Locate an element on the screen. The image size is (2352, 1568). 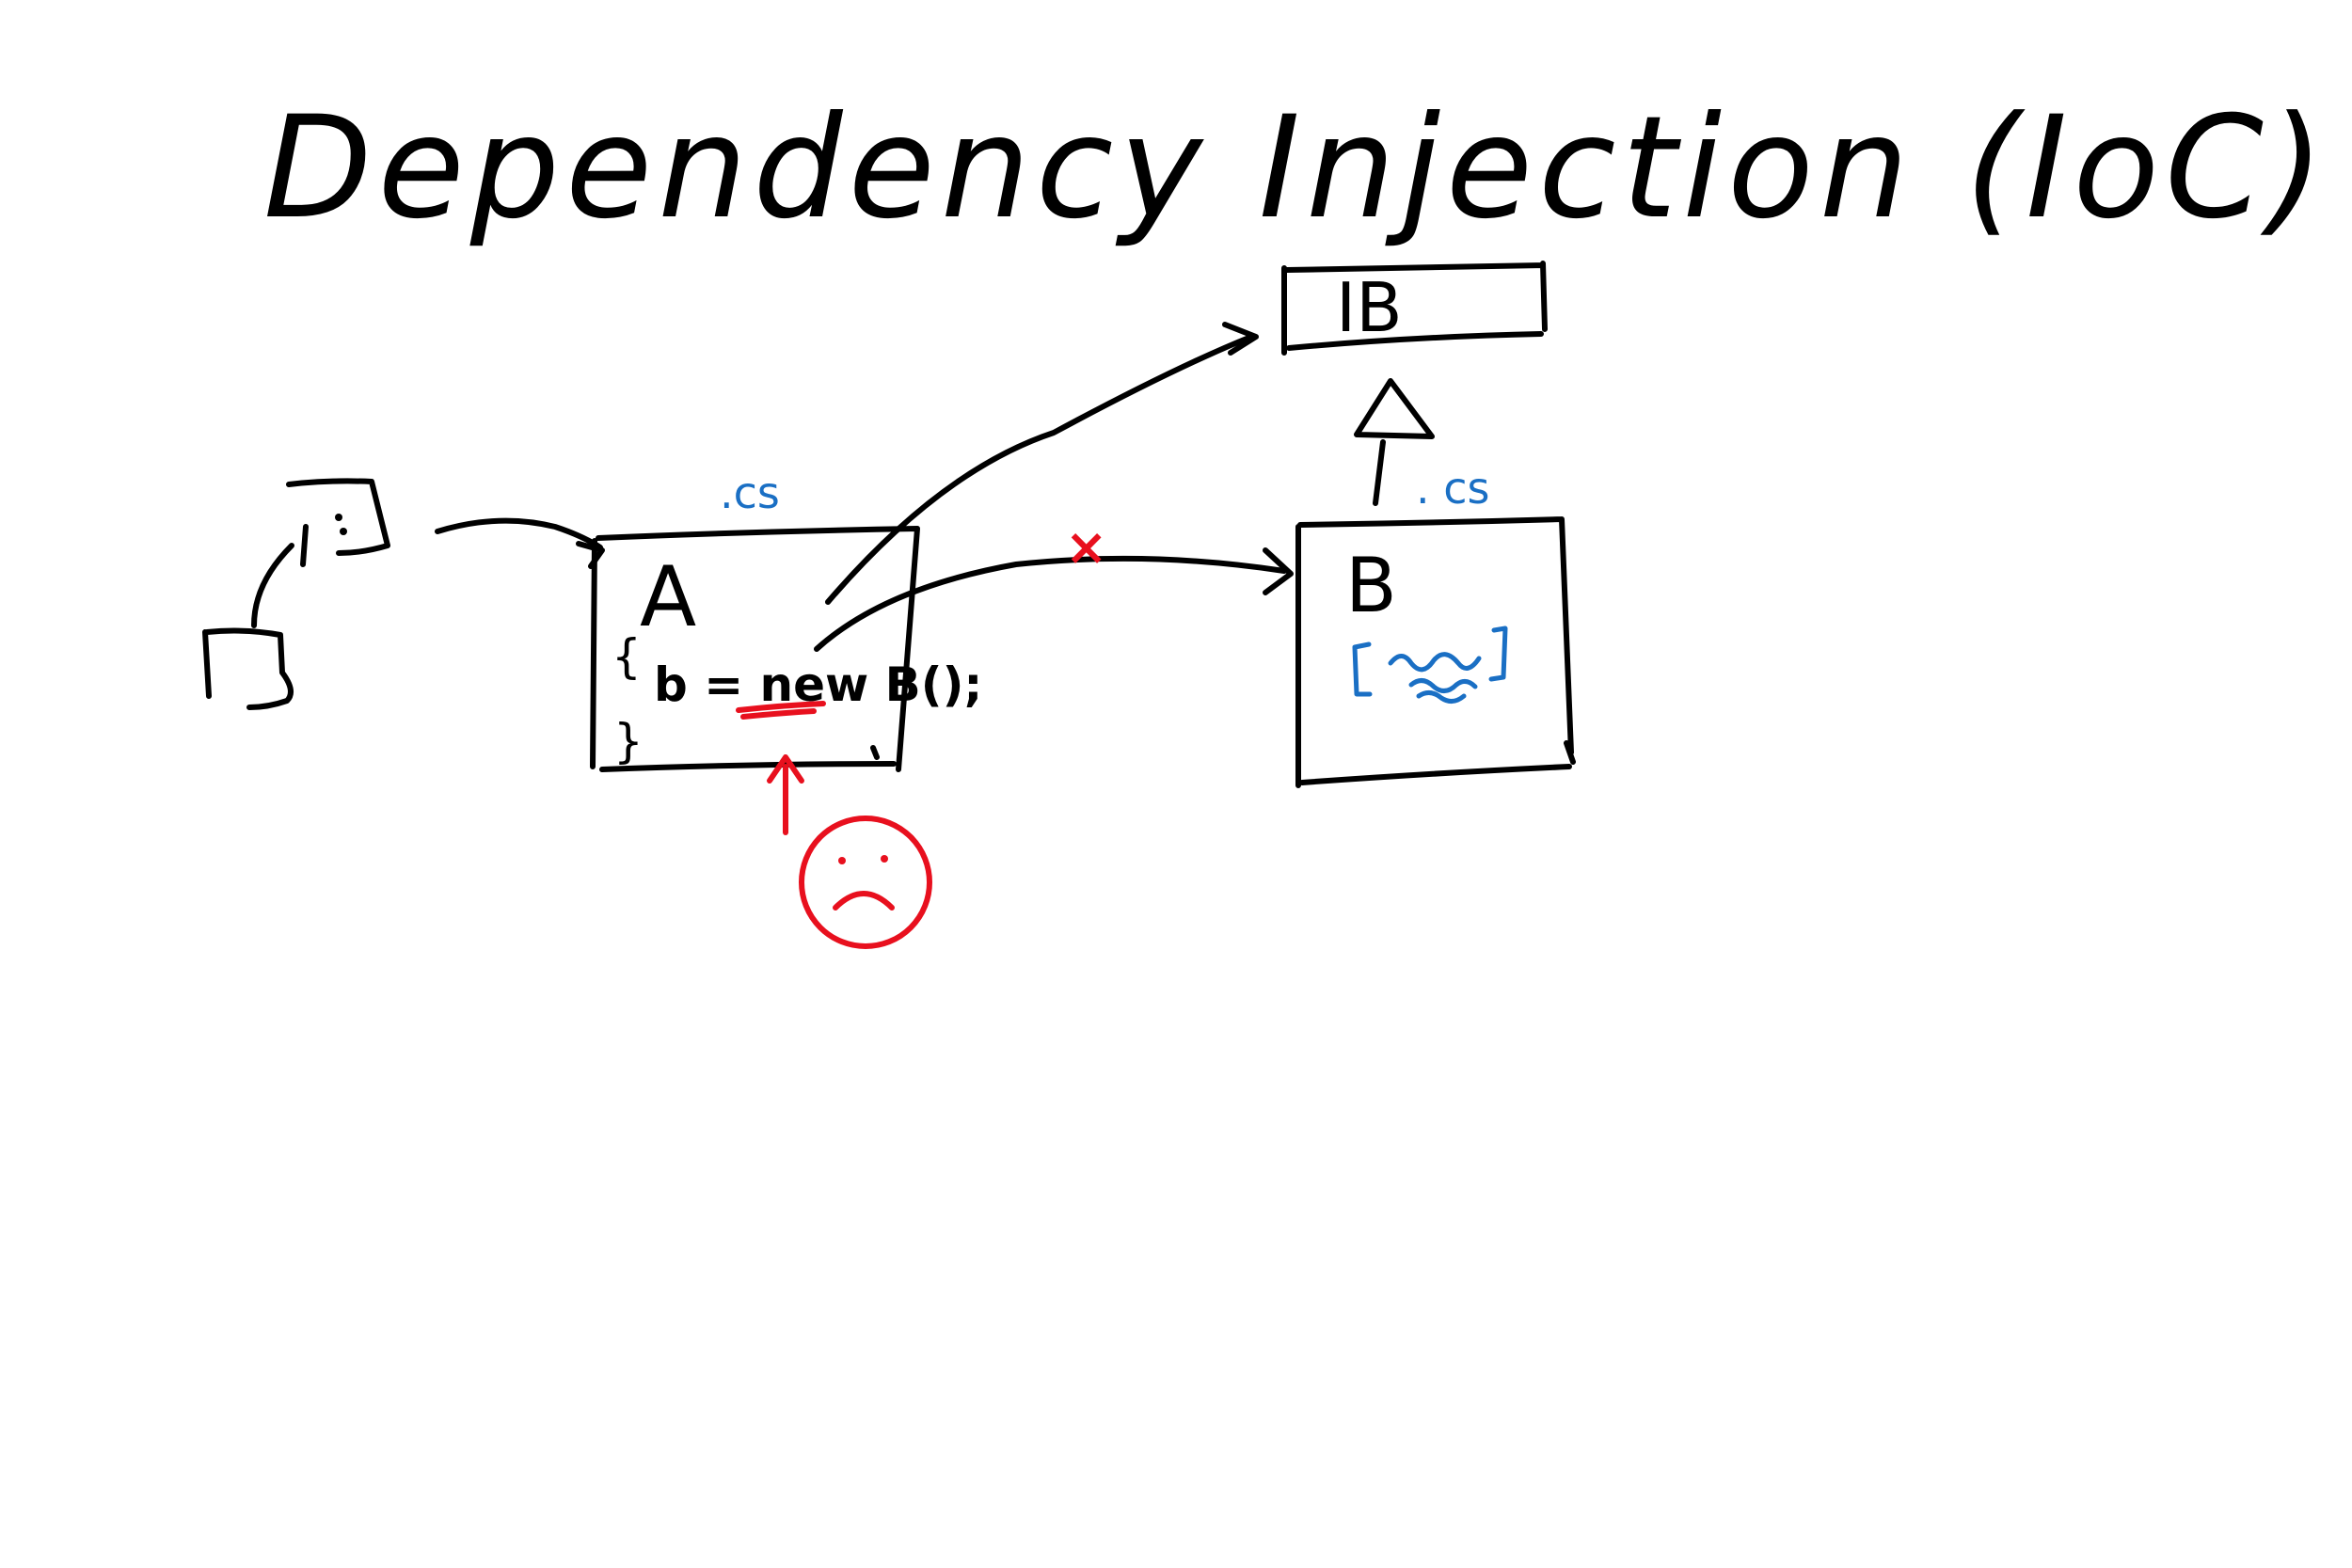
class-b-label: B is located at coordinates (1371, 585).